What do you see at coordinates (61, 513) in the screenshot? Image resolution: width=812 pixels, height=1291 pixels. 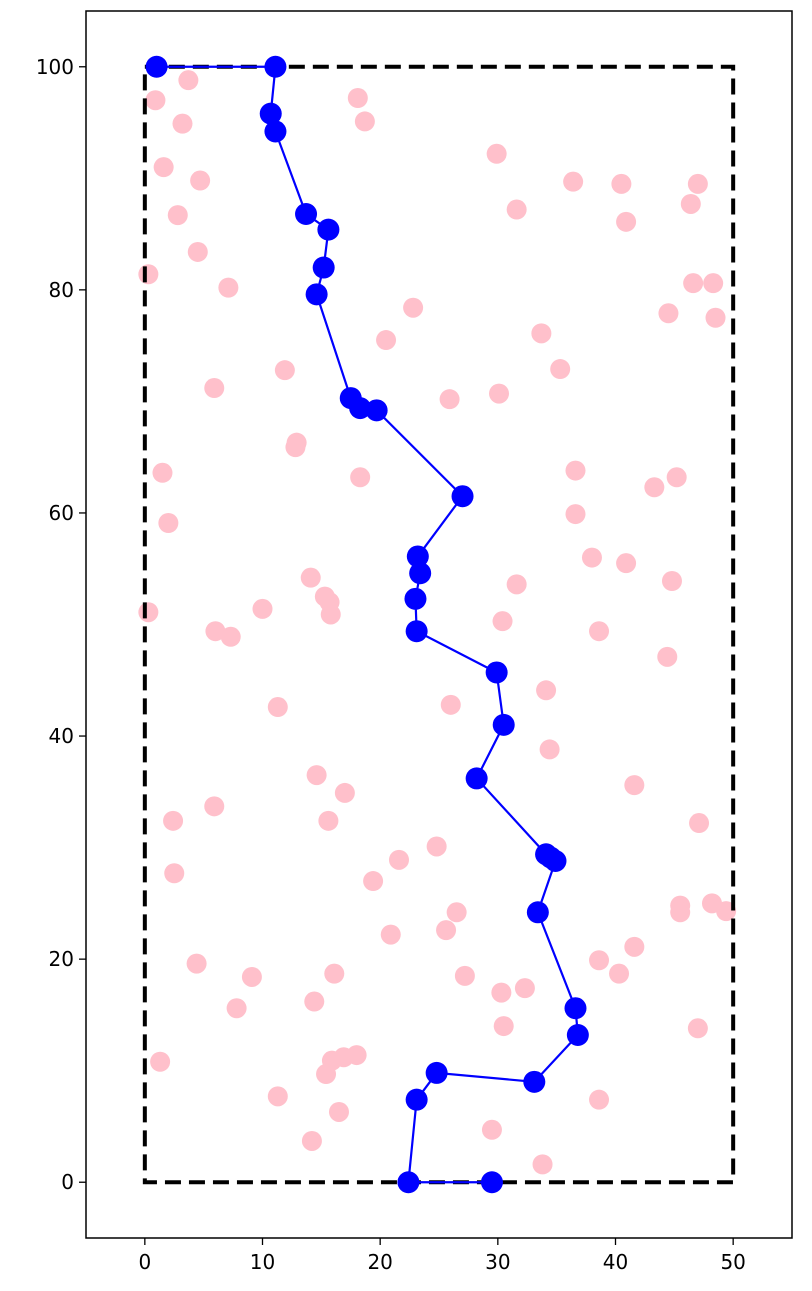 I see `y-tick-label: 60` at bounding box center [61, 513].